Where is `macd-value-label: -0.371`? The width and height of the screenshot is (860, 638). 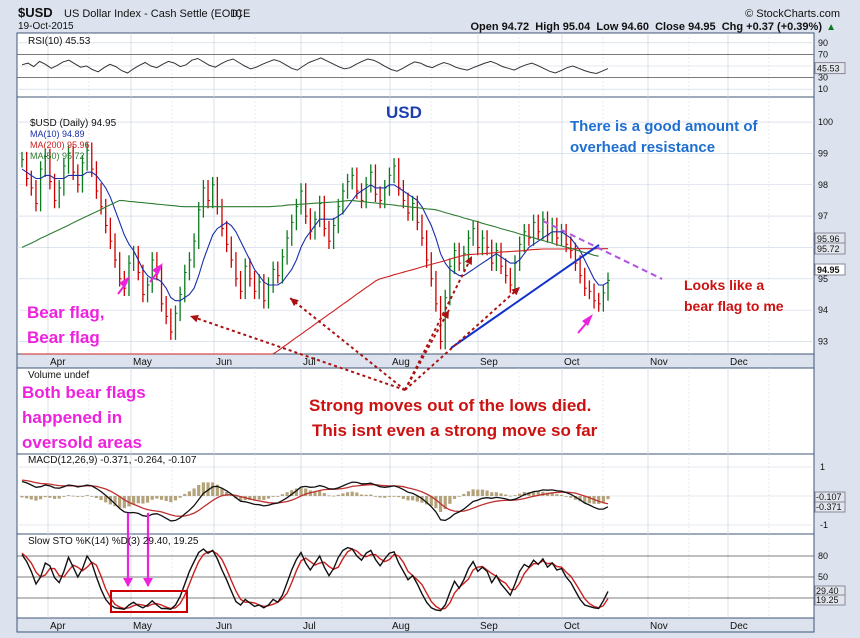 macd-value-label: -0.371 is located at coordinates (829, 507).